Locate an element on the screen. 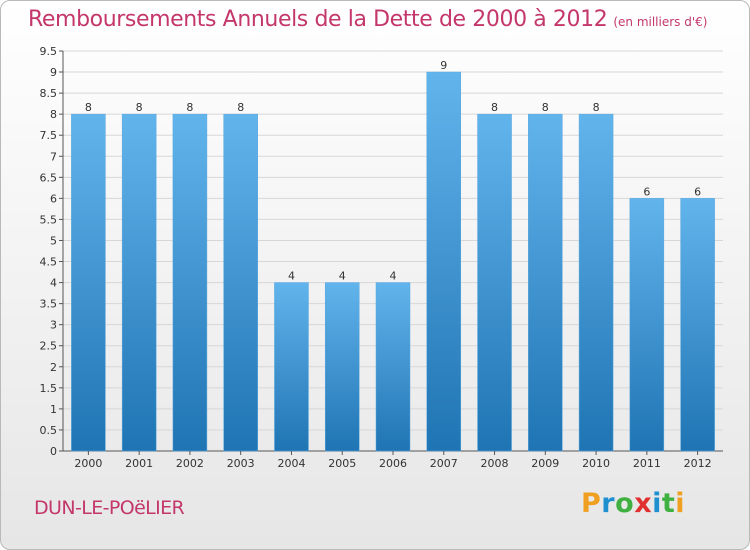  y-tick-label: 8.5 is located at coordinates (49, 93).